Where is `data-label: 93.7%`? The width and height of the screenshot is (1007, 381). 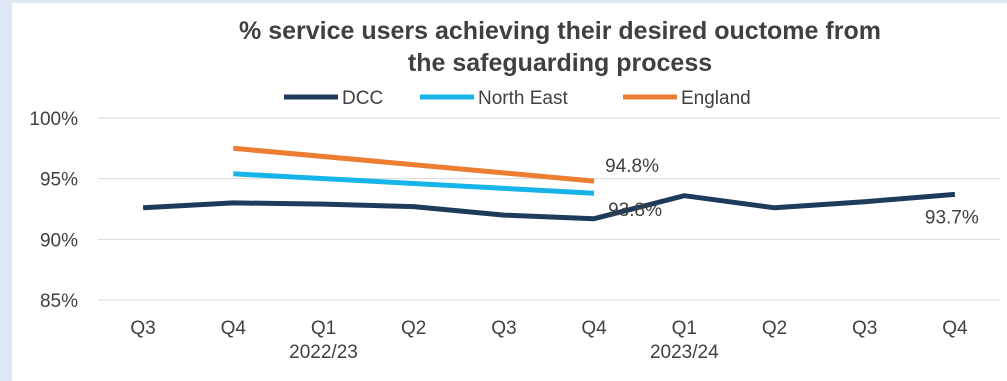 data-label: 93.7% is located at coordinates (952, 217).